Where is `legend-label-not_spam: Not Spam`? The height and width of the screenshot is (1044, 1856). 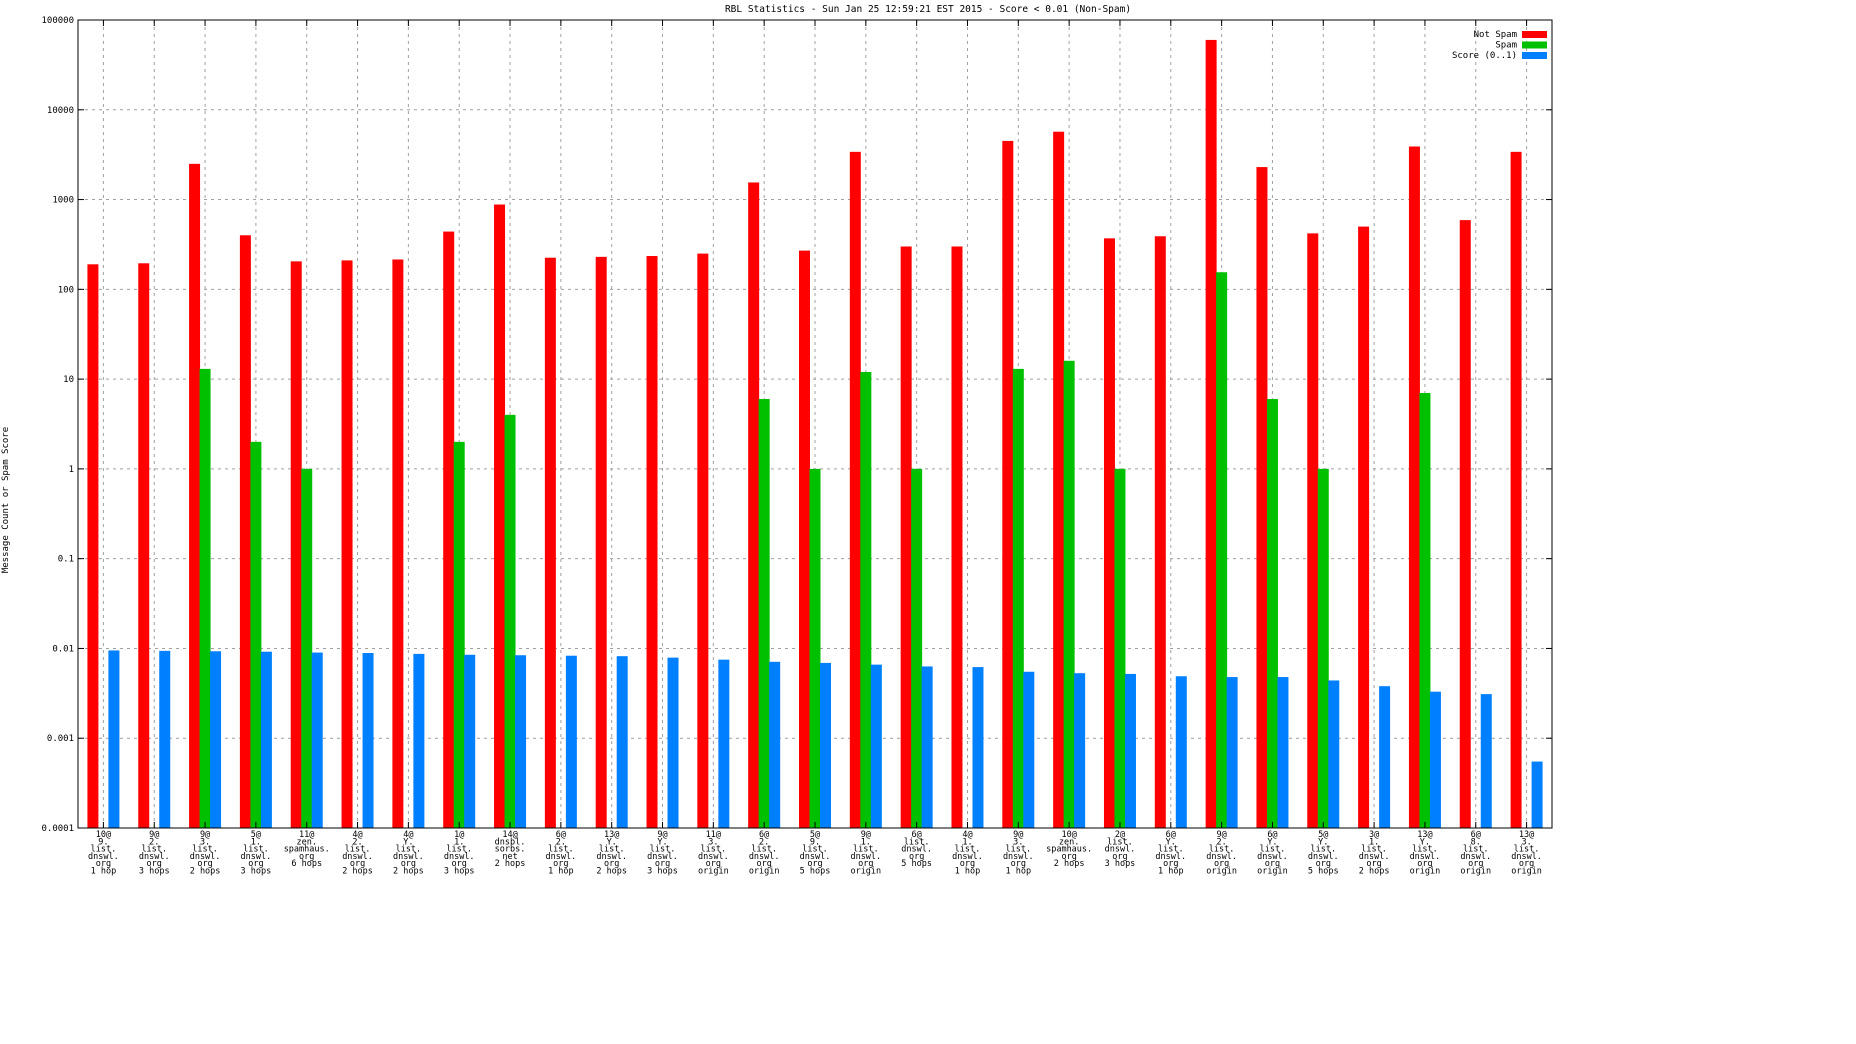
legend-label-not_spam: Not Spam is located at coordinates (1495, 35).